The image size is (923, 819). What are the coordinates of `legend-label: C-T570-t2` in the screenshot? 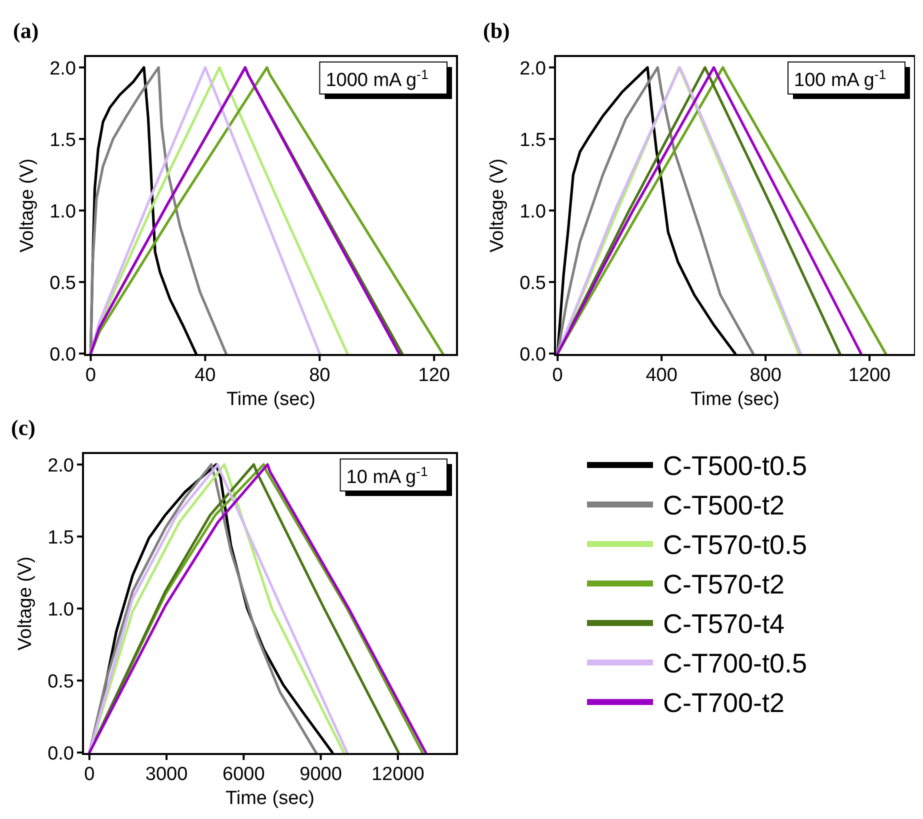 It's located at (724, 585).